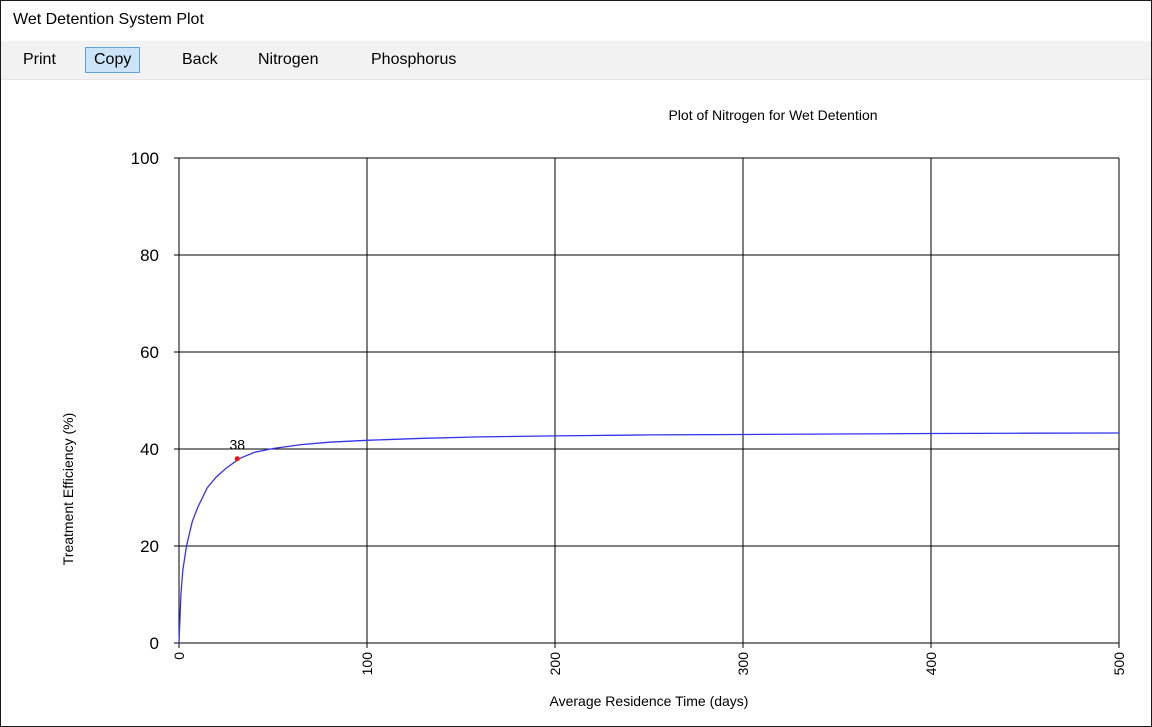 The image size is (1152, 727). Describe the element at coordinates (145, 158) in the screenshot. I see `y-tick-label: 100` at that location.